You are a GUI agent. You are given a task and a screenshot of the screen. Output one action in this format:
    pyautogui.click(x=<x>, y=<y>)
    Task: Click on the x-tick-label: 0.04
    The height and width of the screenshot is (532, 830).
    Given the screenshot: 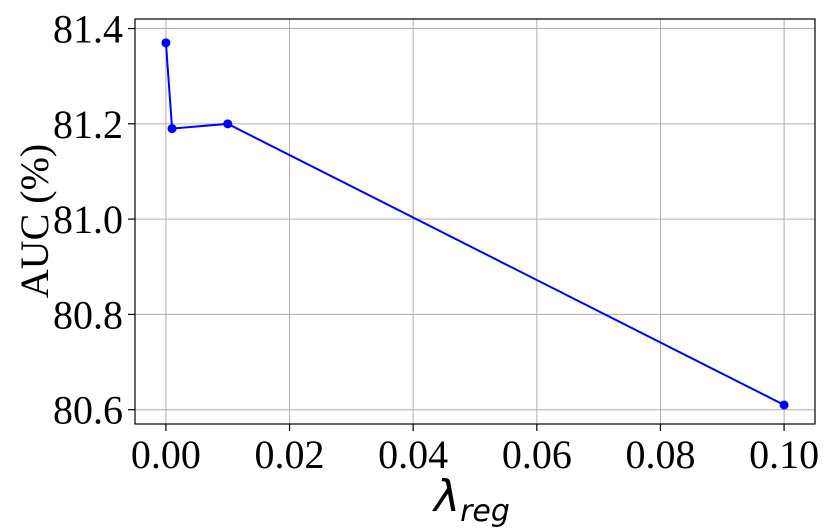 What is the action you would take?
    pyautogui.click(x=413, y=454)
    